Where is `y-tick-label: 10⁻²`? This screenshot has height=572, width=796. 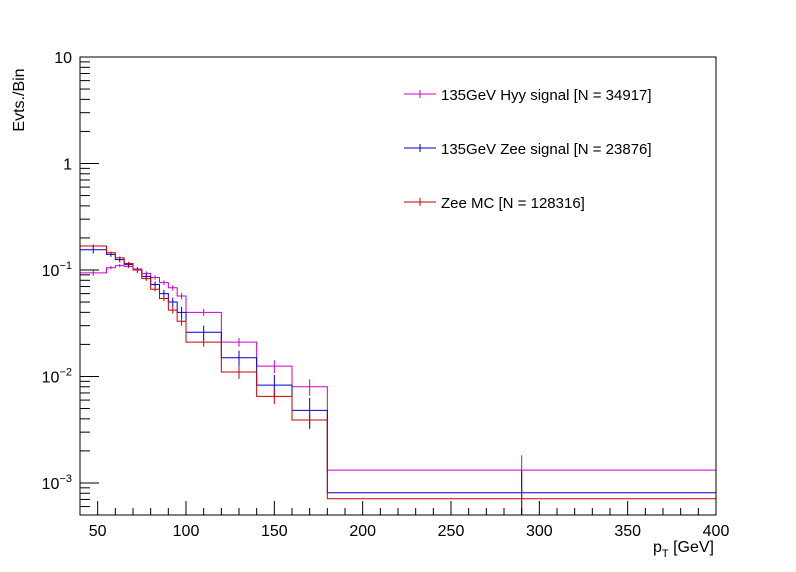
y-tick-label: 10⁻² is located at coordinates (57, 376).